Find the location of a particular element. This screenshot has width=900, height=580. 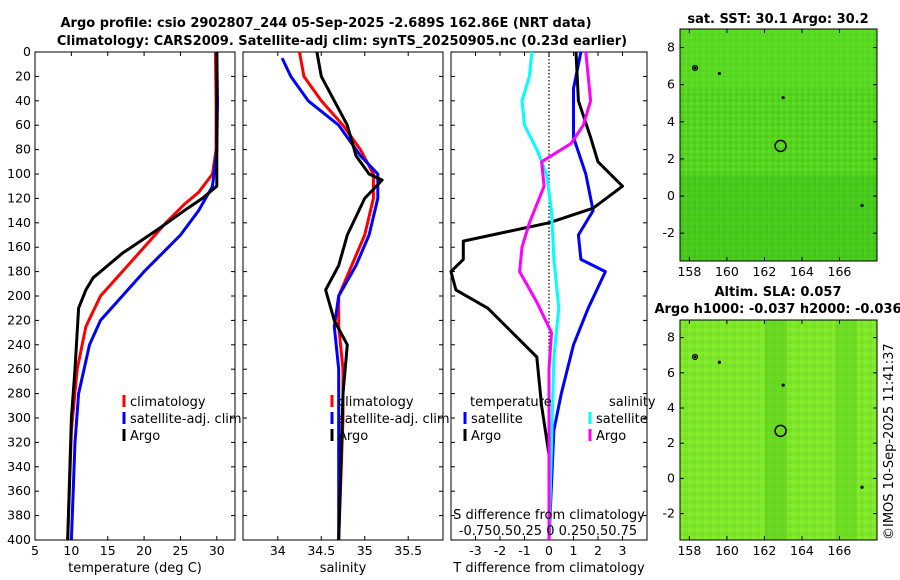

x-tick-label: 5 is located at coordinates (35, 550).